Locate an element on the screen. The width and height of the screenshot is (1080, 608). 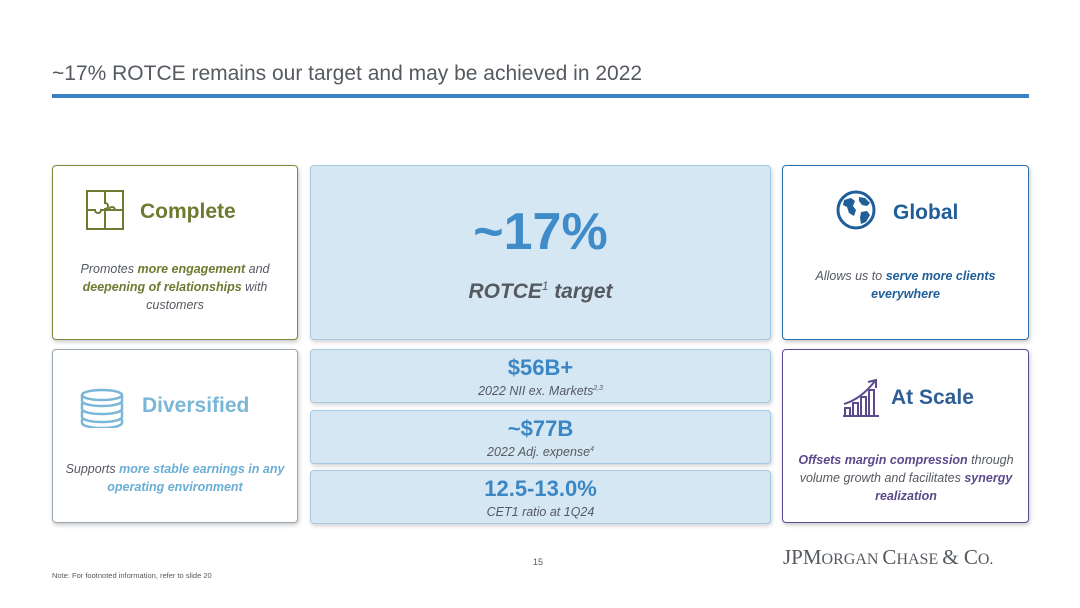
metric-panel-expense: ~$77B 2022 Adj. expense4 is located at coordinates (540, 437).